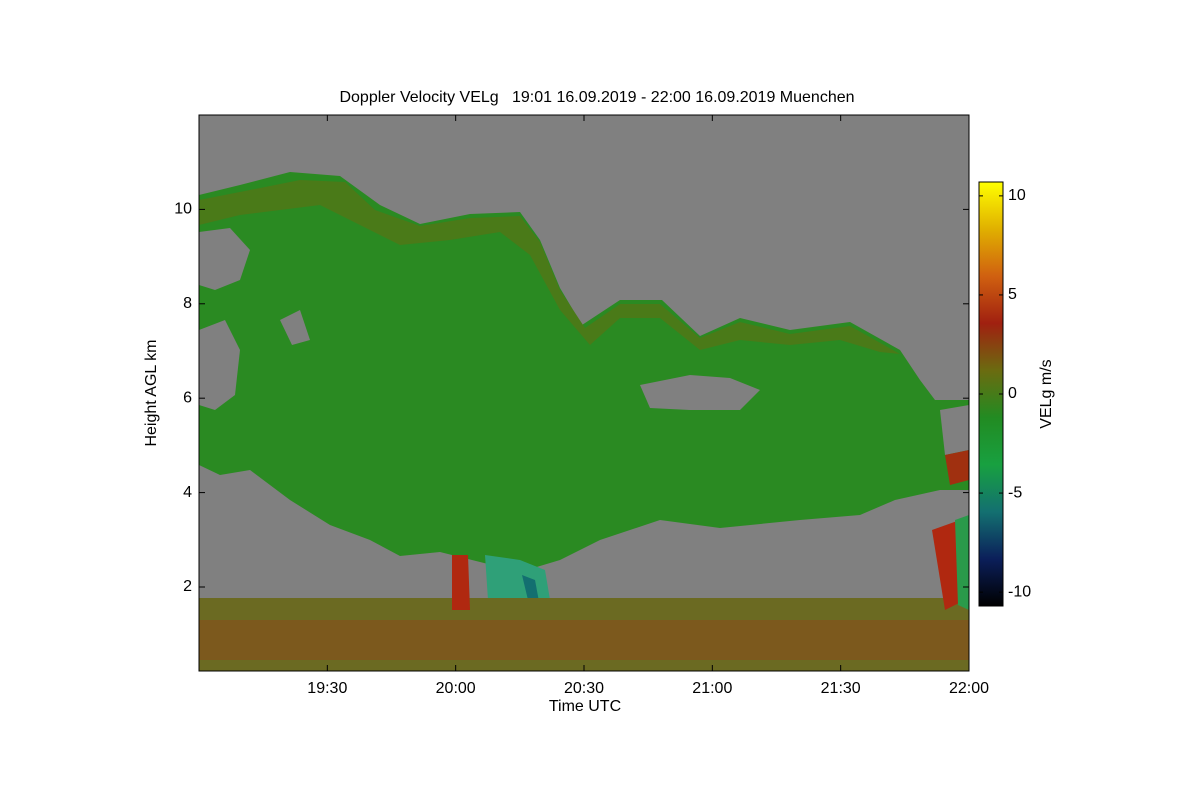  What do you see at coordinates (187, 397) in the screenshot?
I see `y-tick-label: 6` at bounding box center [187, 397].